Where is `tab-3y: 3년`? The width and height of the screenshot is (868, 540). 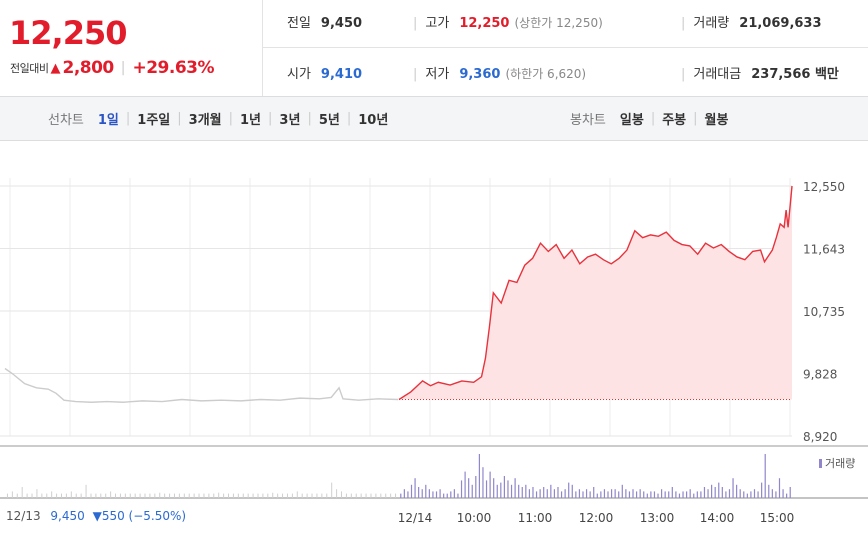
tab-3y: 3년 is located at coordinates (290, 120).